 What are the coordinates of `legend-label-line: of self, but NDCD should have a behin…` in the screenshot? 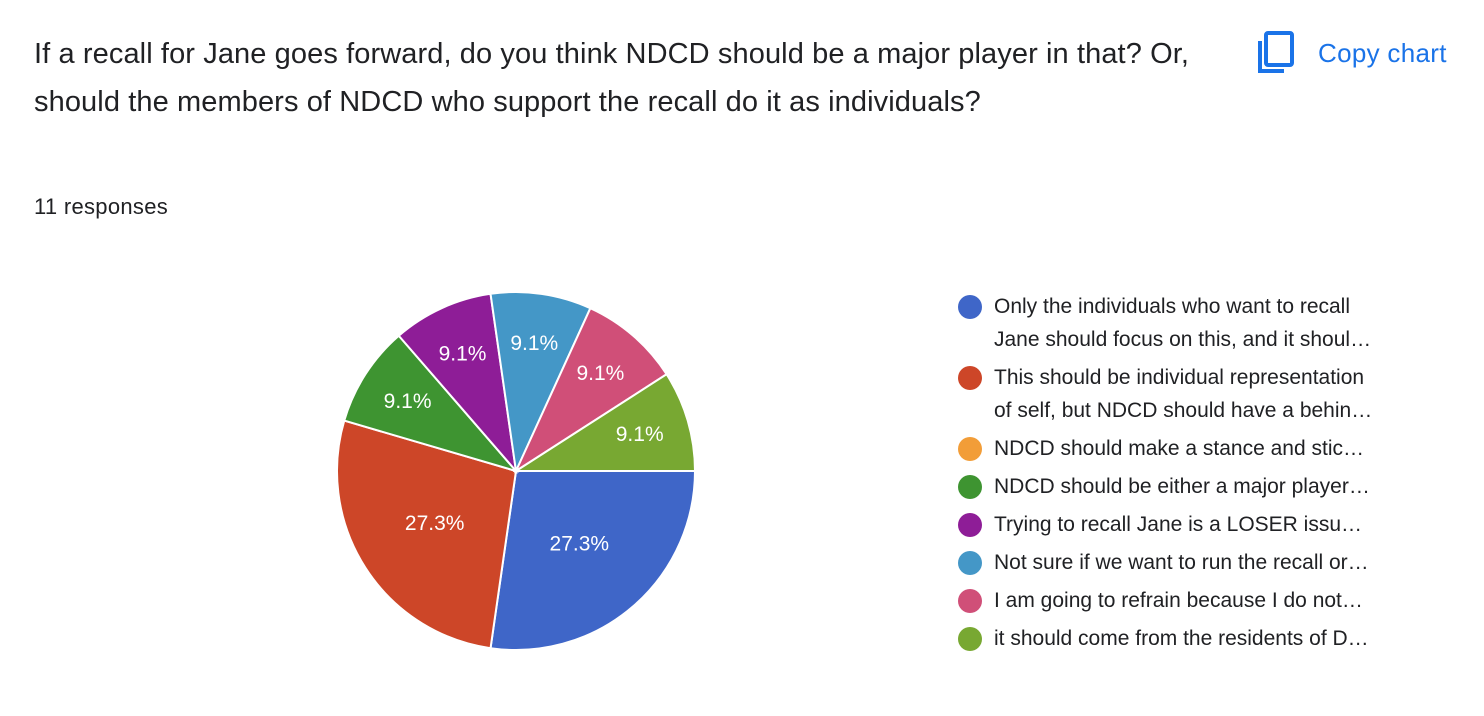 It's located at (1183, 410).